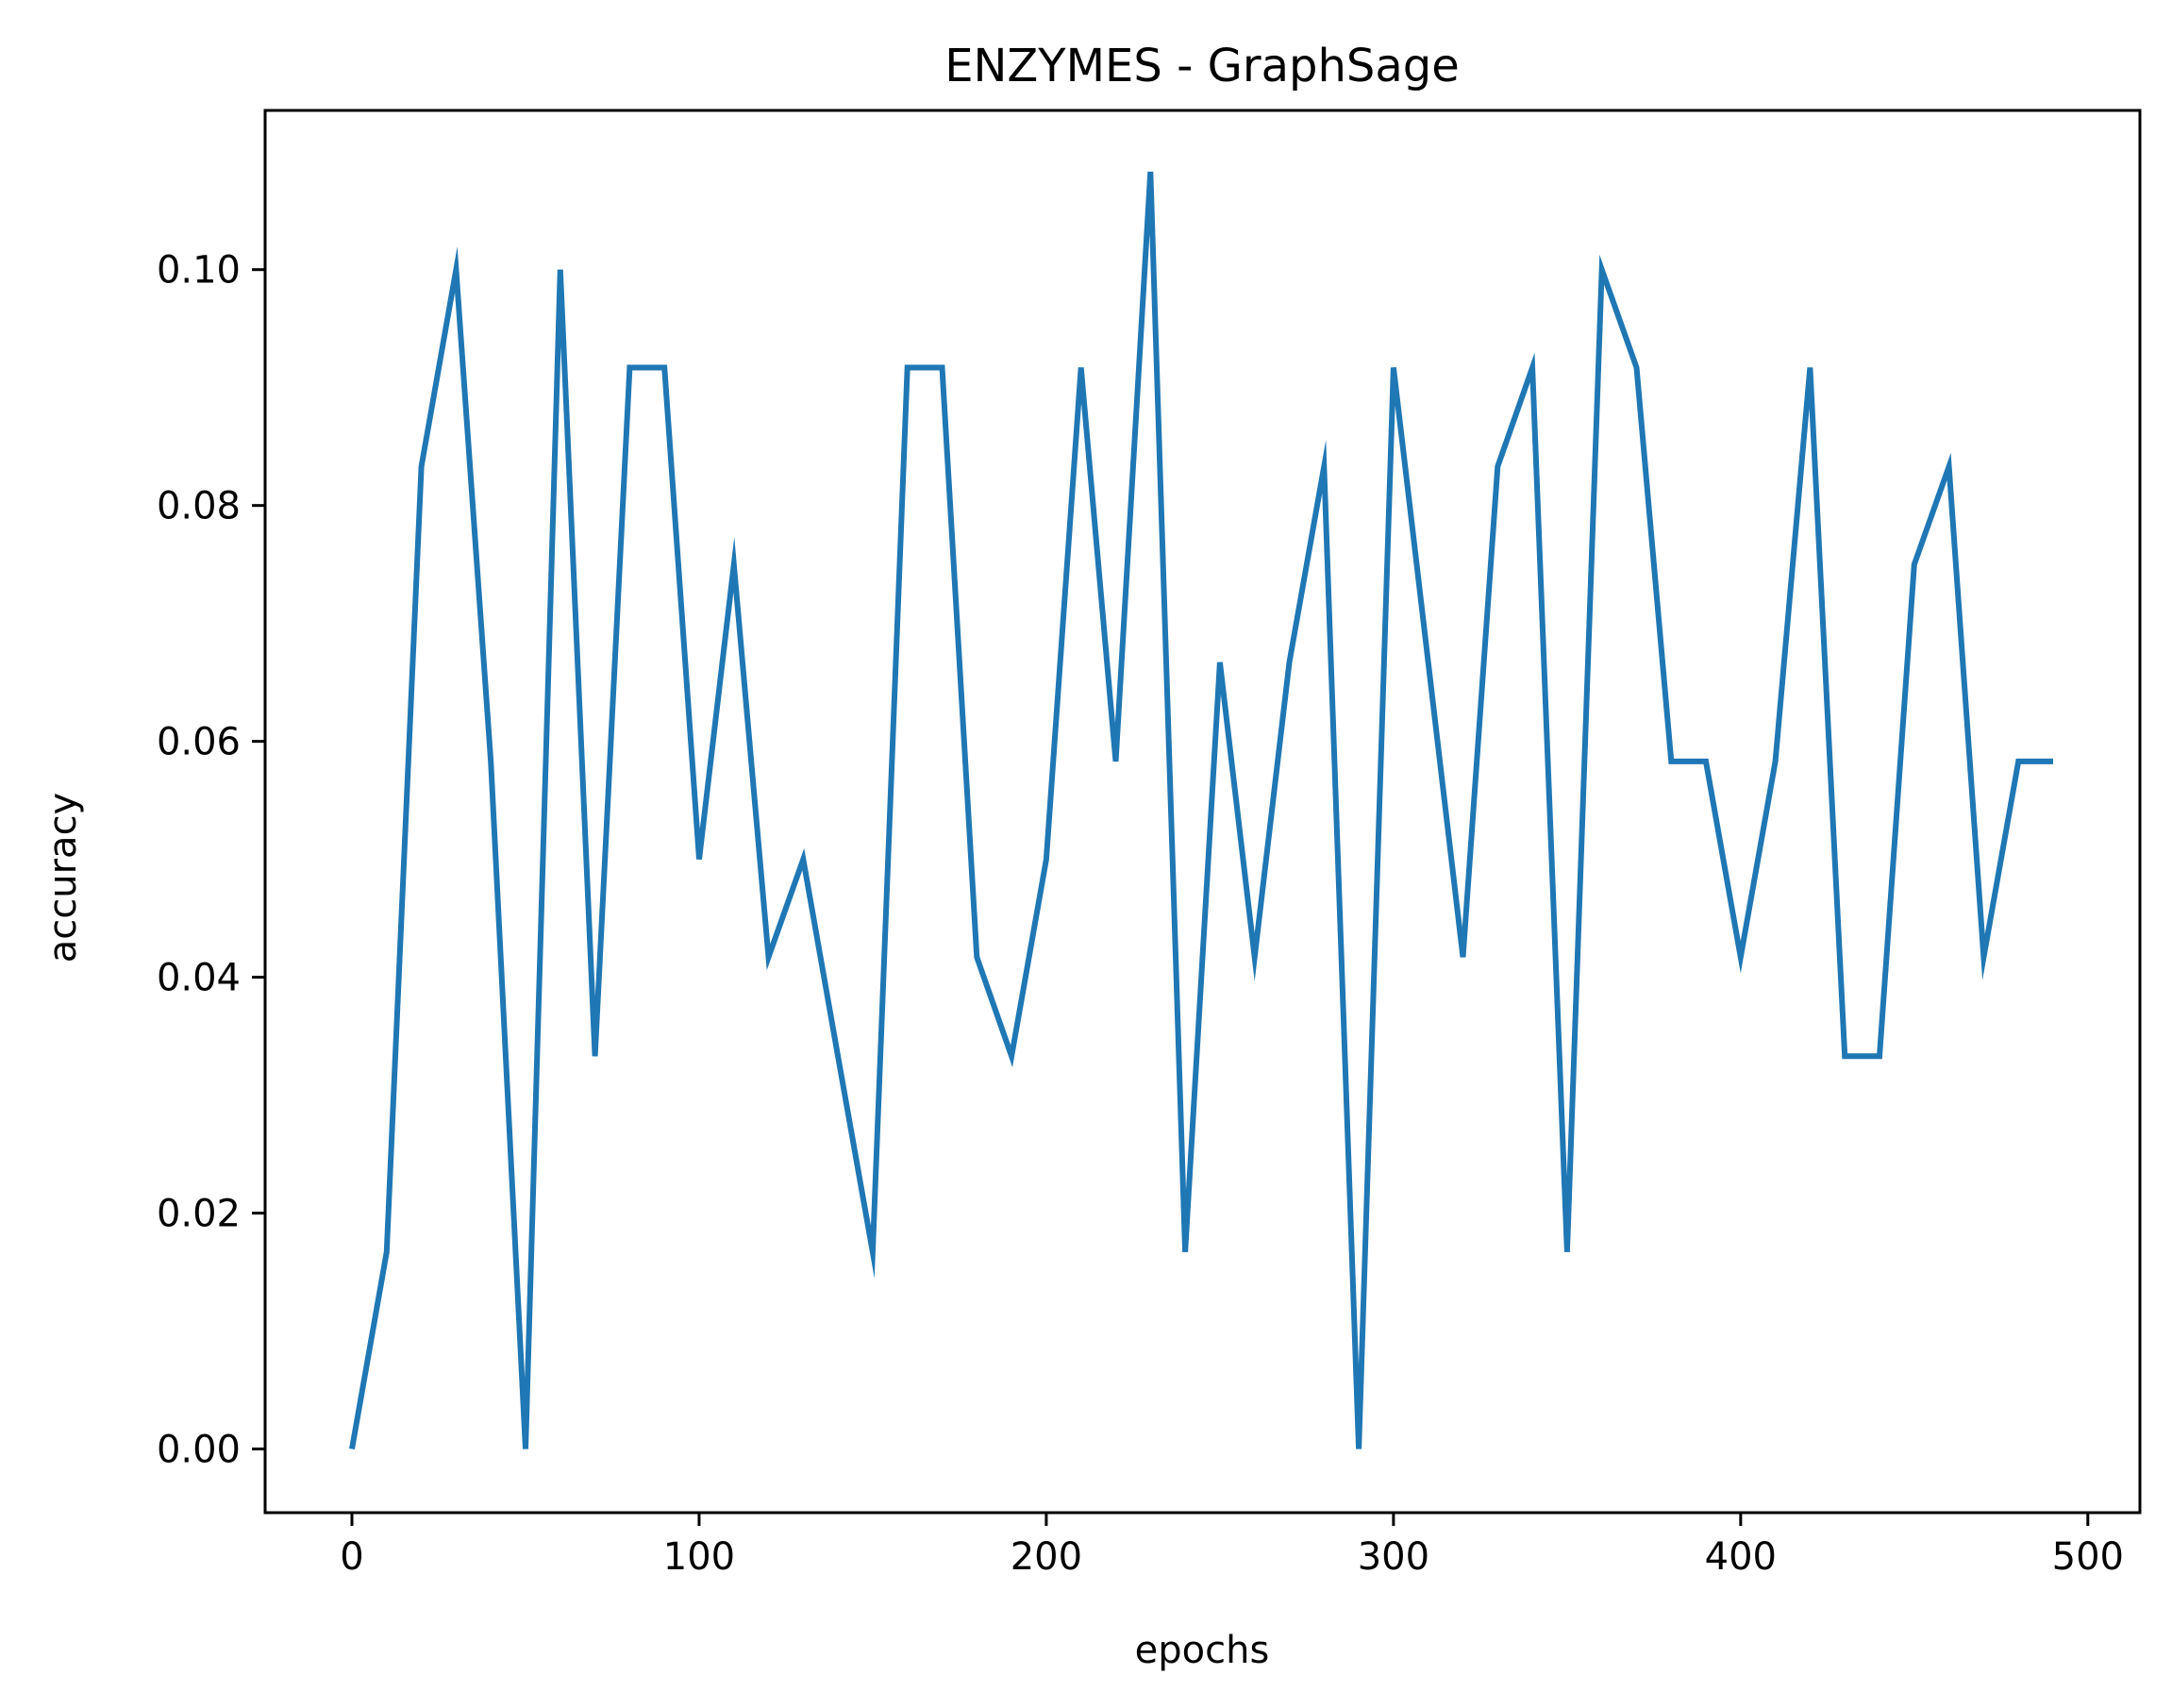  What do you see at coordinates (199, 978) in the screenshot?
I see `y-tick-label: 0.04` at bounding box center [199, 978].